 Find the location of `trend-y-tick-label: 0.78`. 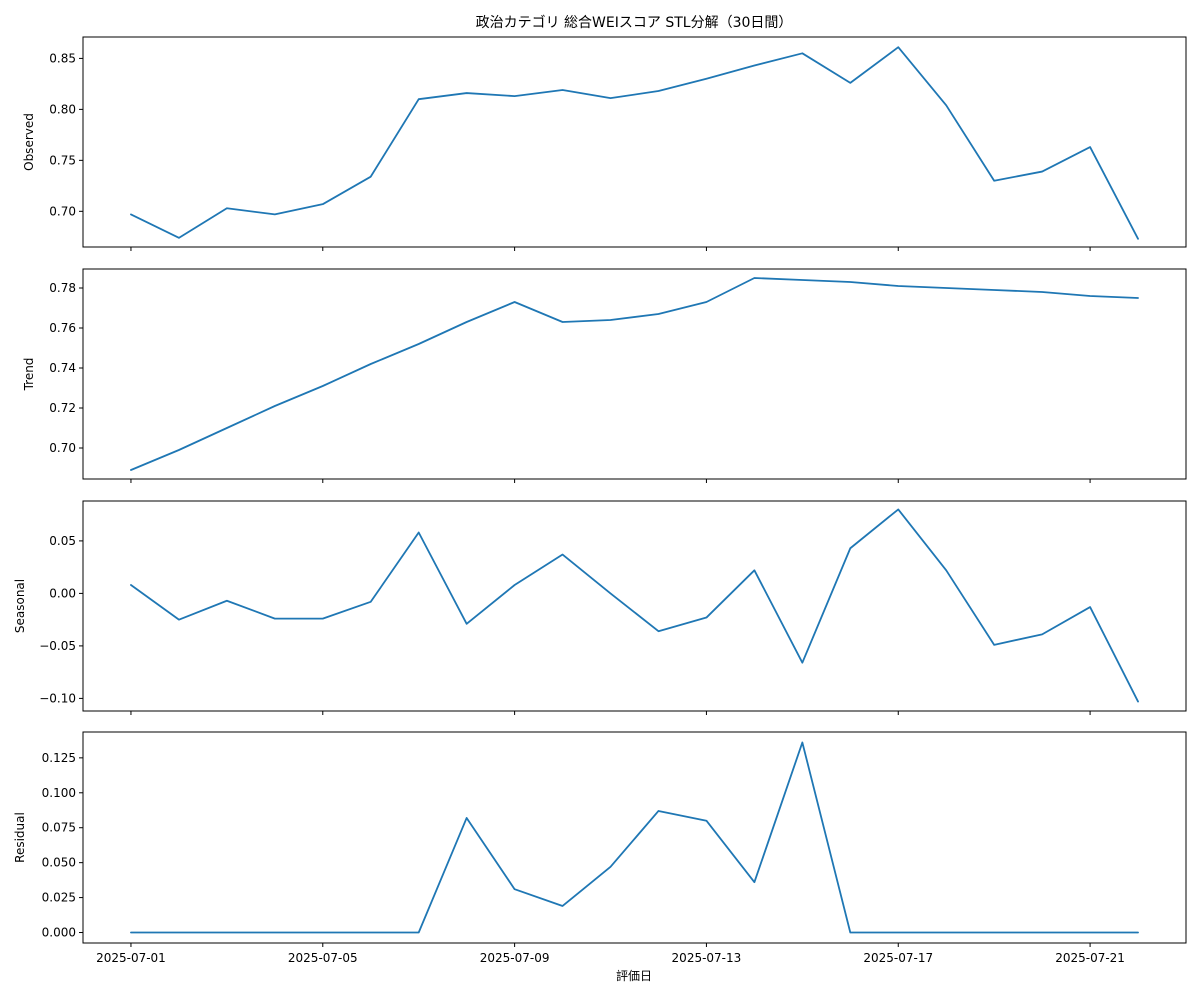

trend-y-tick-label: 0.78 is located at coordinates (62, 288).